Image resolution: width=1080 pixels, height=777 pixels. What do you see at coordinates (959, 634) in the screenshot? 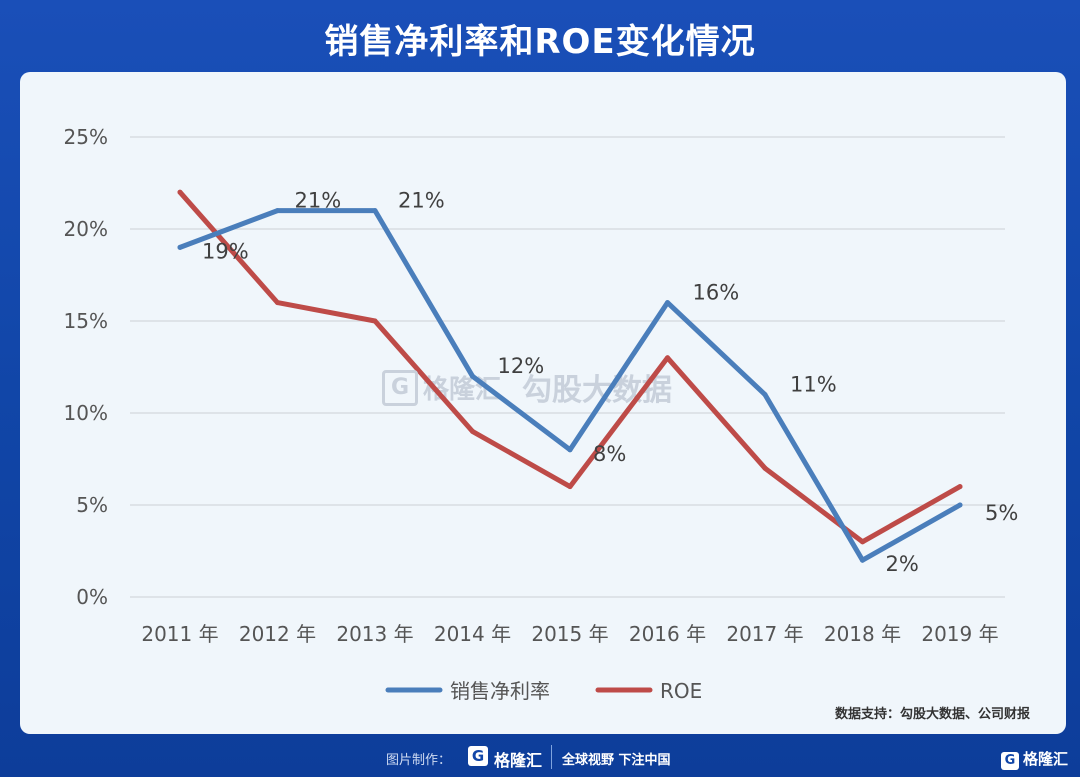
I see `x-tick-label: 2019 年` at bounding box center [959, 634].